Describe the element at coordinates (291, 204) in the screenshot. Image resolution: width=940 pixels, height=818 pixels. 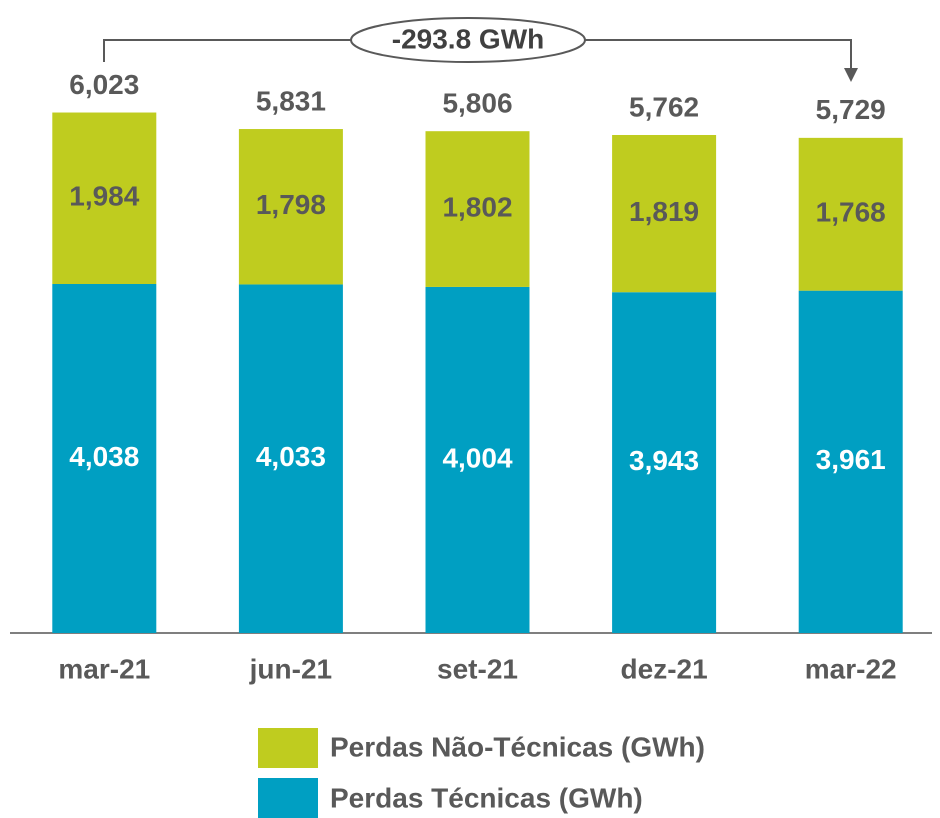
I see `value-label: 1,798` at that location.